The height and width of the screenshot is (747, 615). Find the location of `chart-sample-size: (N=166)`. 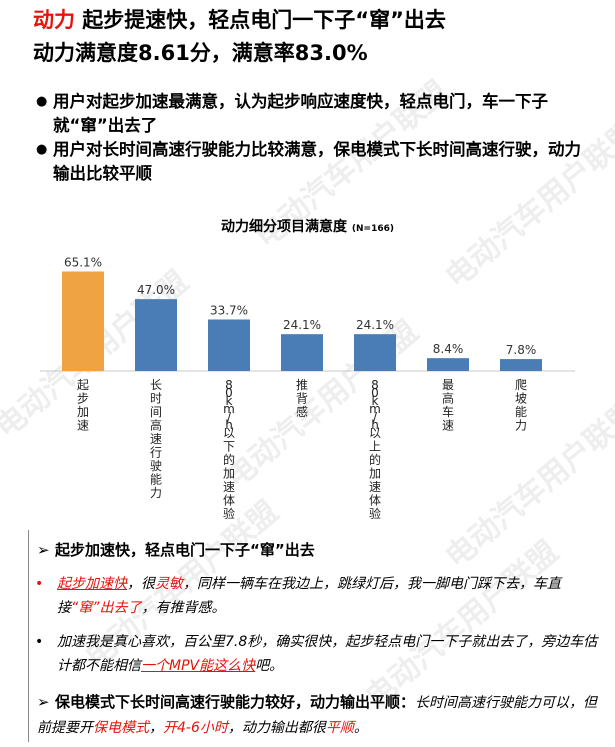

chart-sample-size: (N=166) is located at coordinates (372, 229).